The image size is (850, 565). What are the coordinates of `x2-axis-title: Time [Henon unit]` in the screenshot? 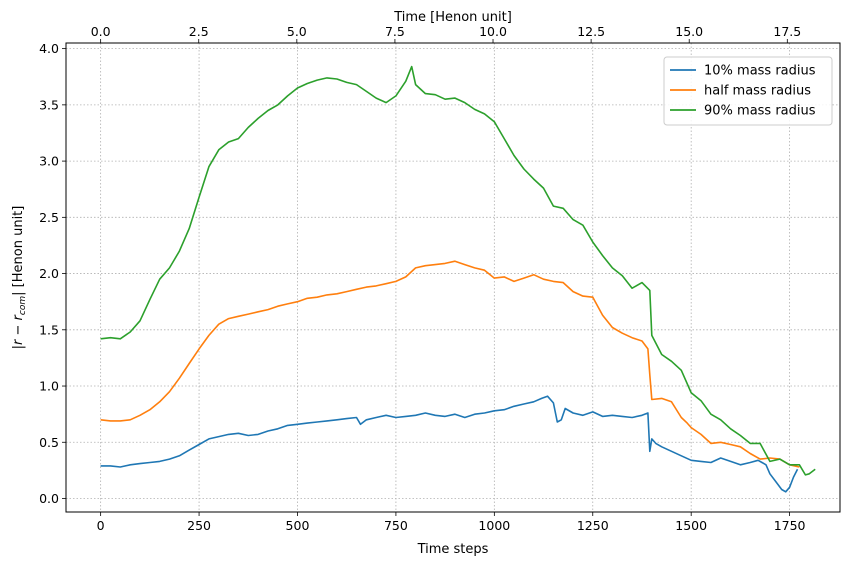 It's located at (452, 17).